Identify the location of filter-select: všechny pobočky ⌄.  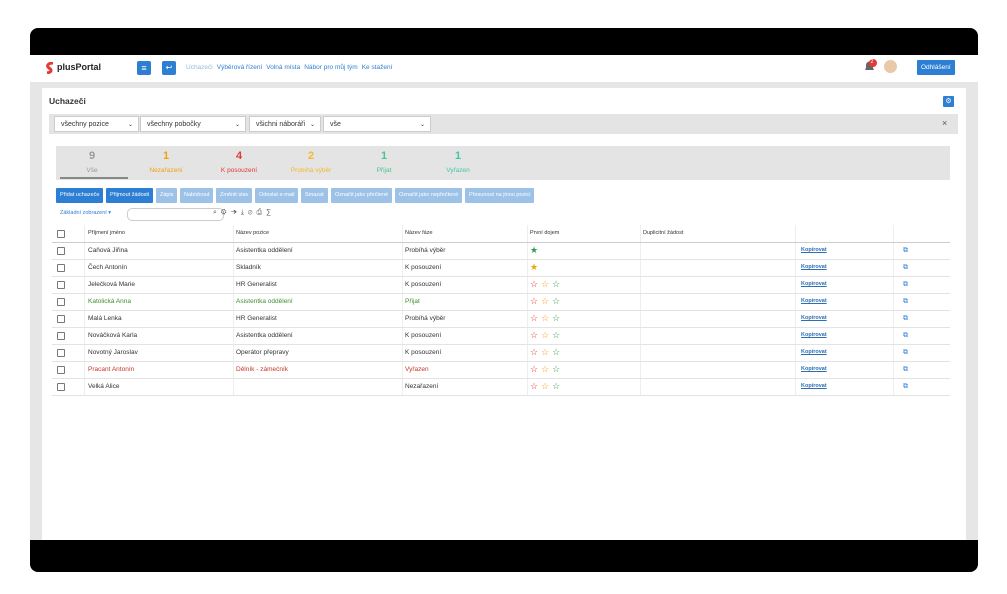
(193, 124).